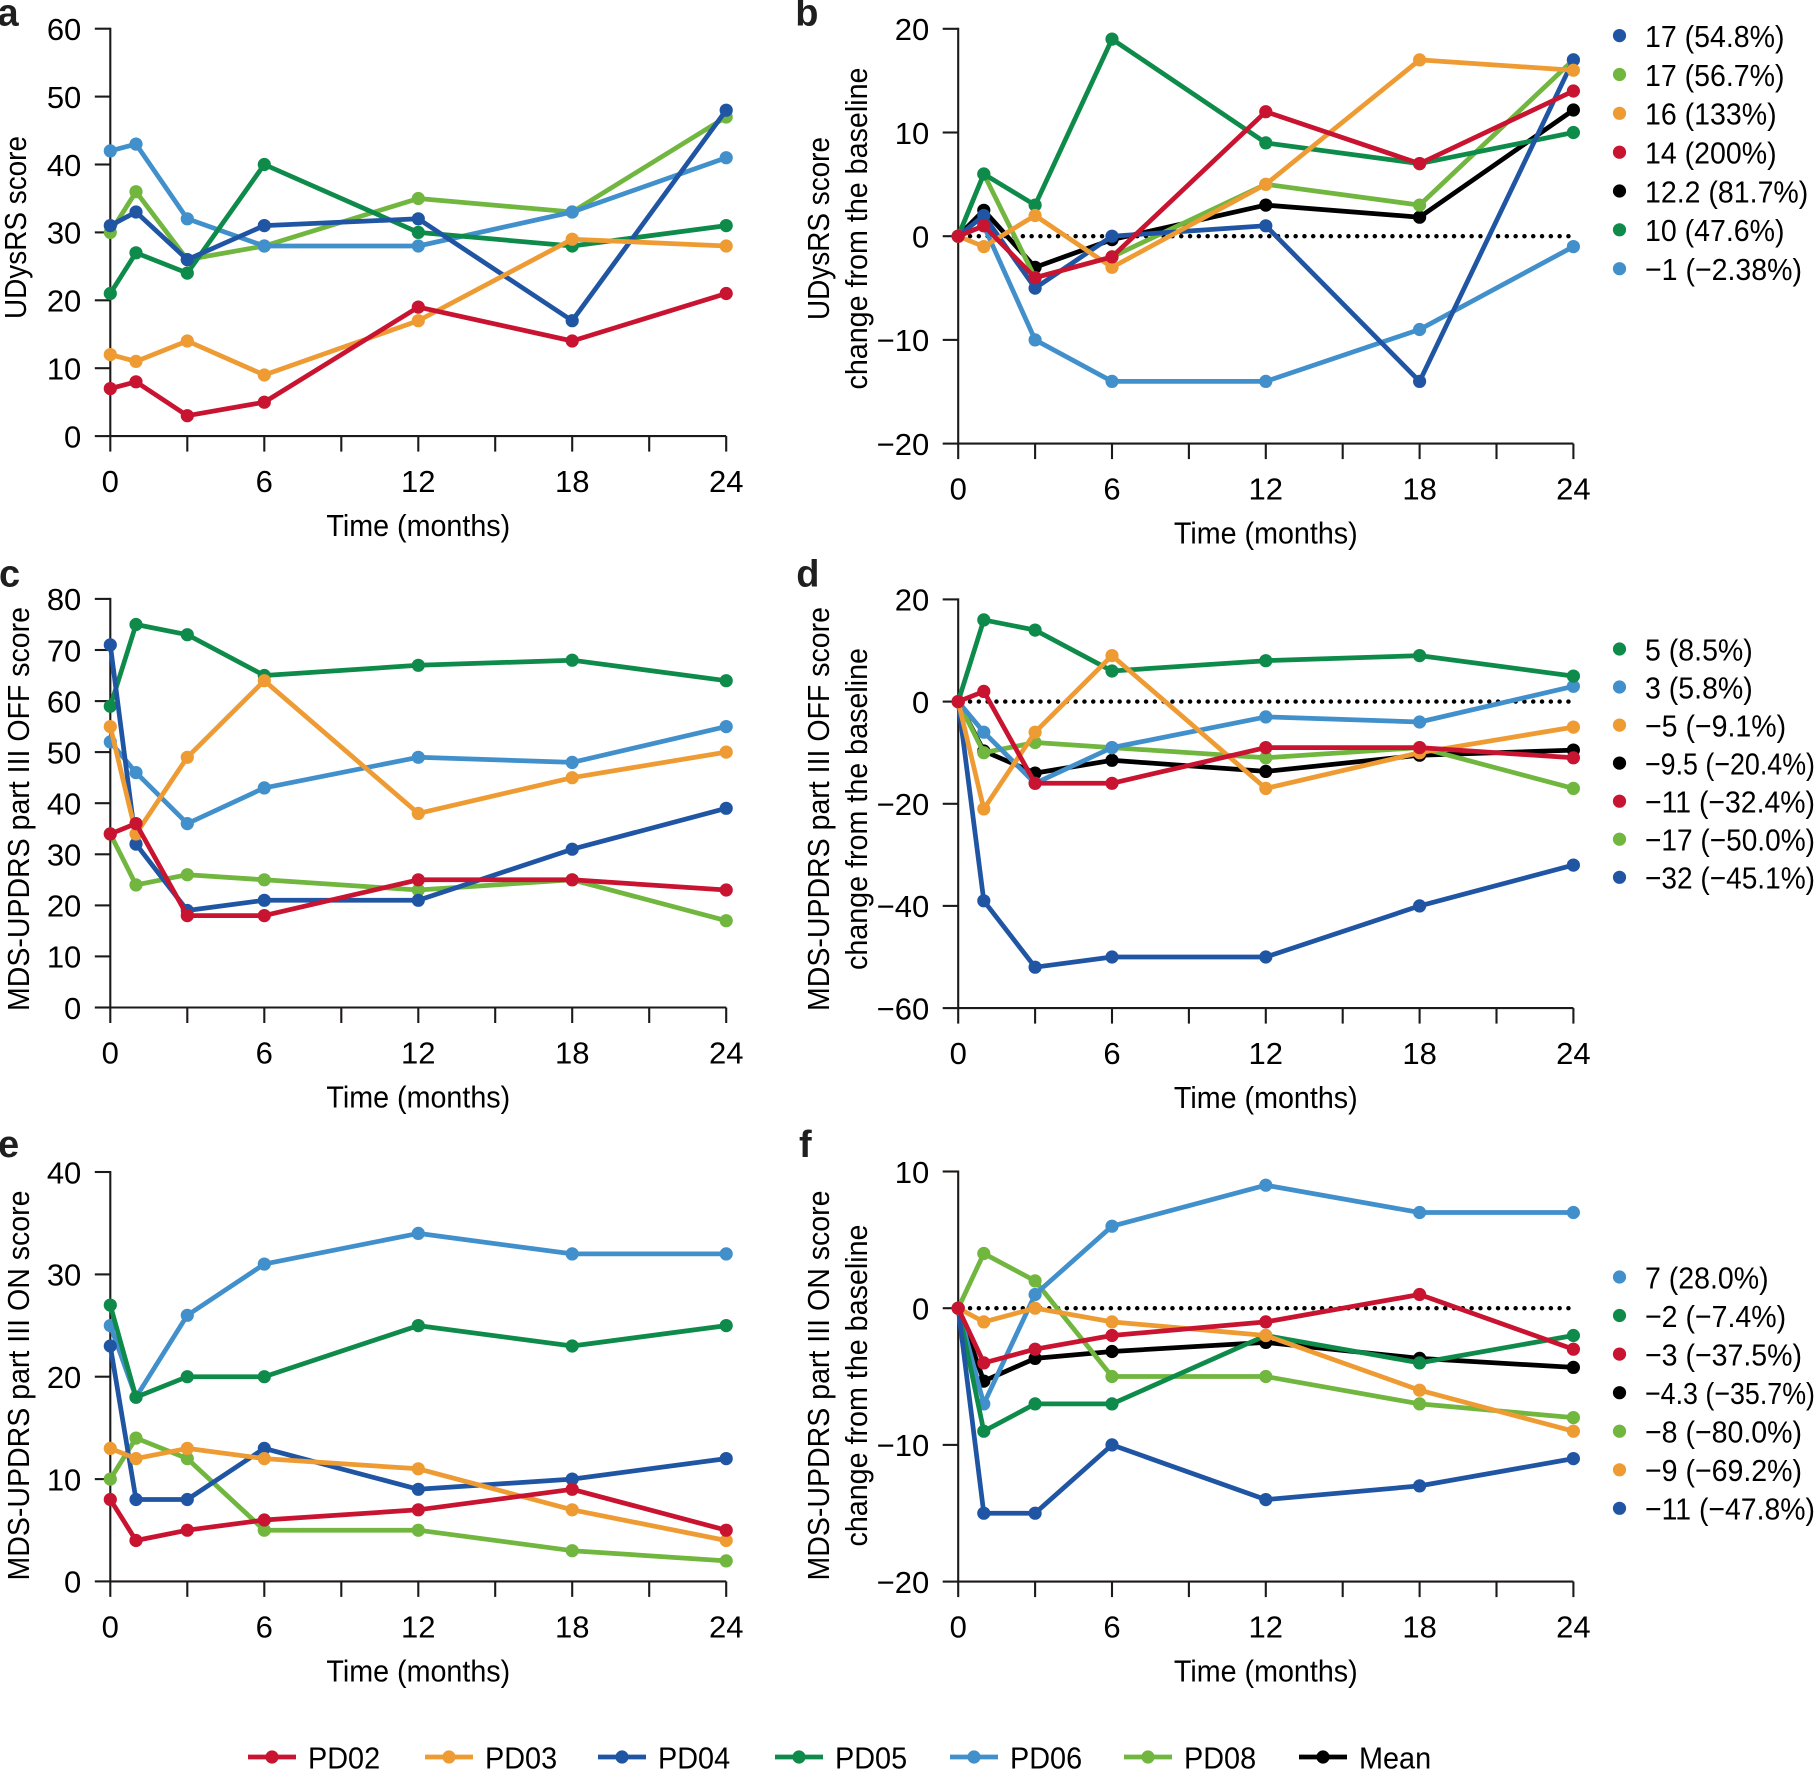  Describe the element at coordinates (64, 855) in the screenshot. I see `svg-text: 30` at that location.